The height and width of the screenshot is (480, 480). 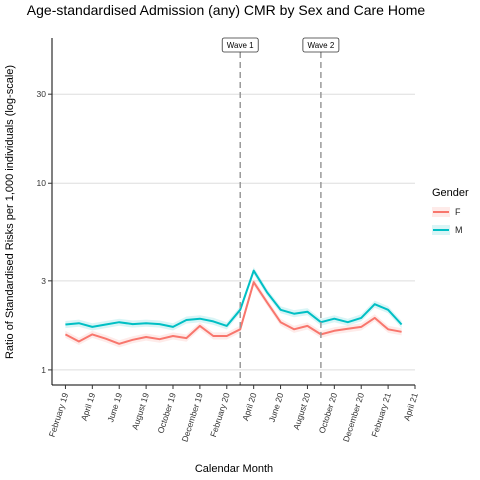 What do you see at coordinates (353, 417) in the screenshot?
I see `x-tick-label: December 20` at bounding box center [353, 417].